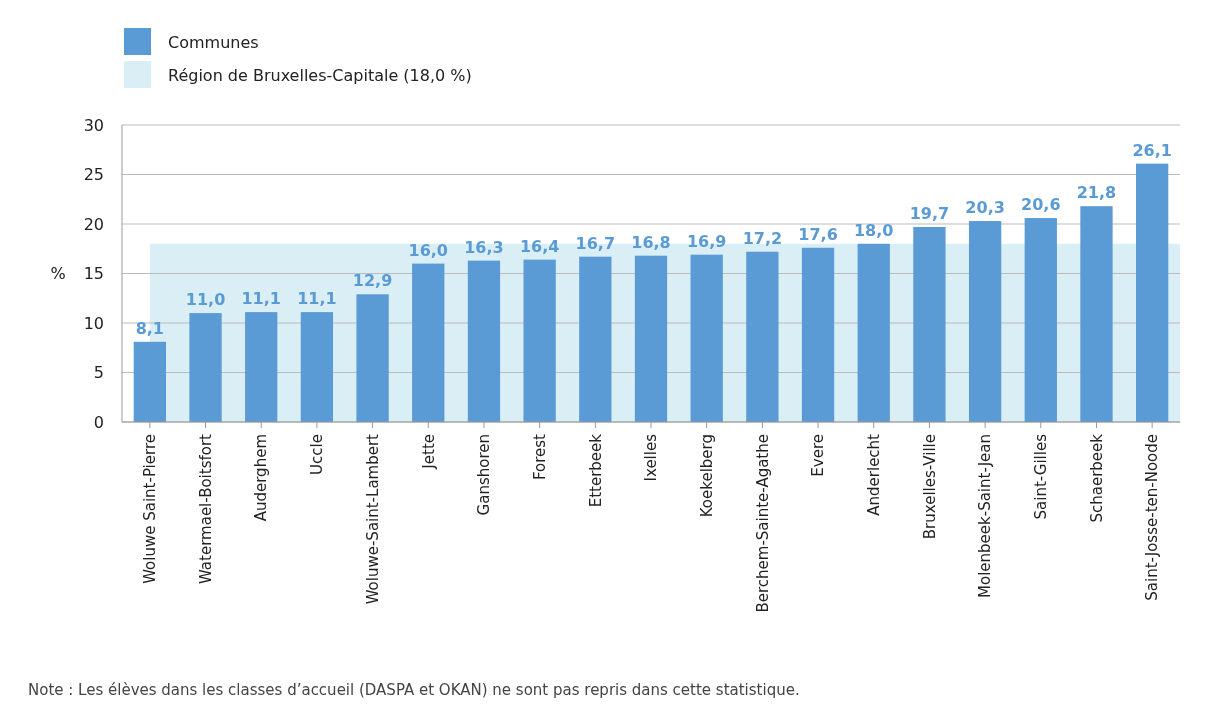  Describe the element at coordinates (317, 454) in the screenshot. I see `x-tick-label: Uccle` at that location.